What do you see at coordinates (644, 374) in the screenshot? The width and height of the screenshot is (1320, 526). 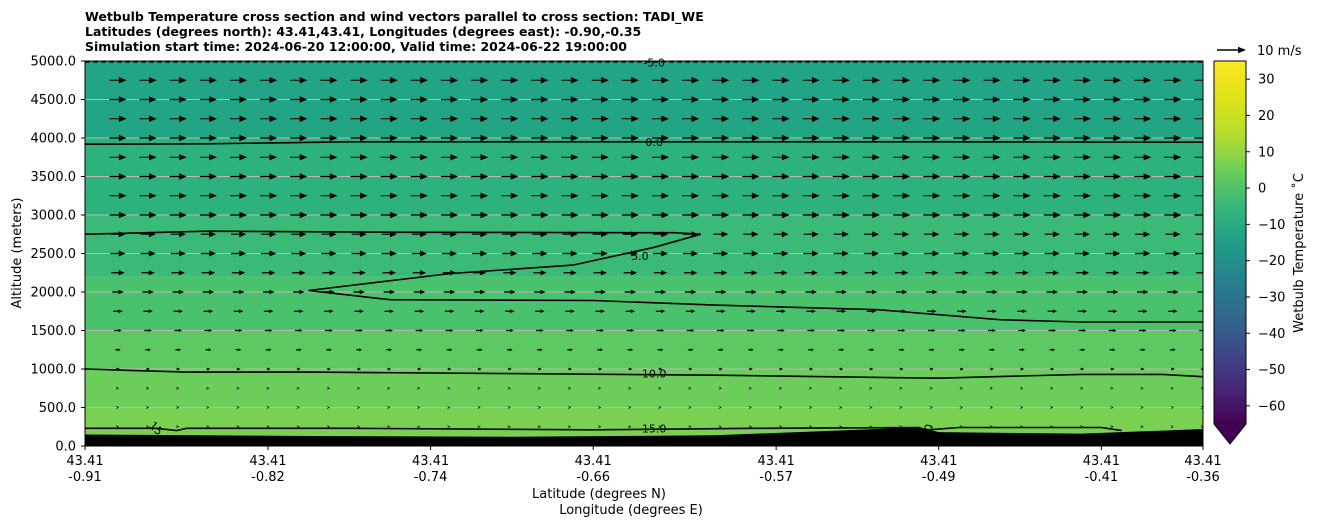 I see `contour-line-10.0` at bounding box center [644, 374].